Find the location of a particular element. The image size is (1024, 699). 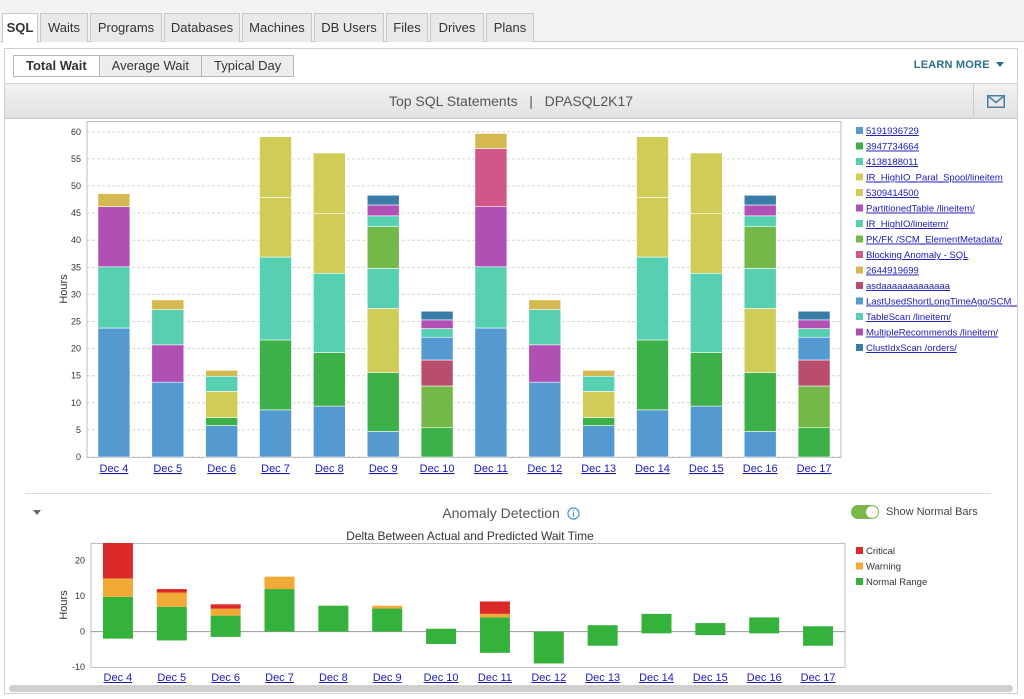

delta-x-tick-label-dec-9: Dec 9 is located at coordinates (387, 677).